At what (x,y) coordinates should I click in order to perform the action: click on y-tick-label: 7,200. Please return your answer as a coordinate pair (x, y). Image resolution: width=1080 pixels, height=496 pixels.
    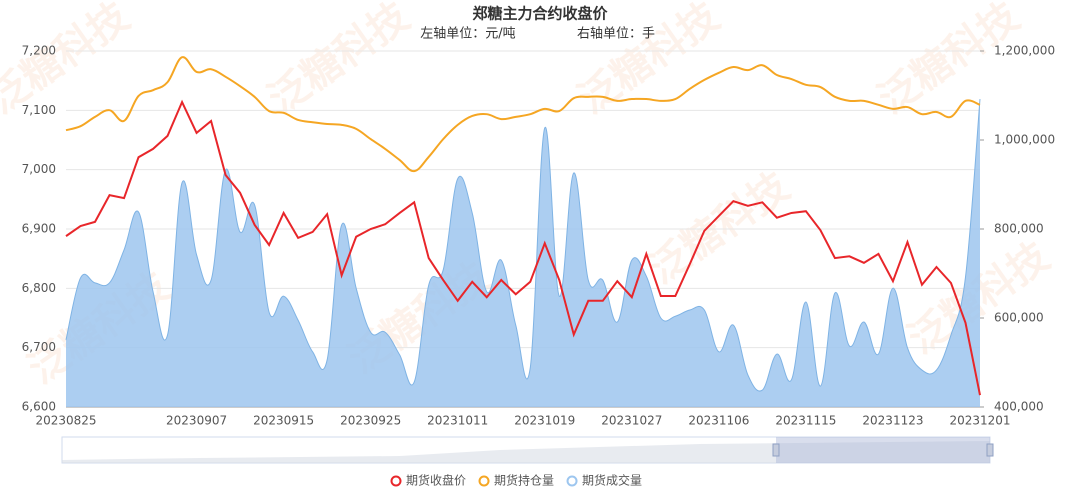
    Looking at the image, I should click on (39, 51).